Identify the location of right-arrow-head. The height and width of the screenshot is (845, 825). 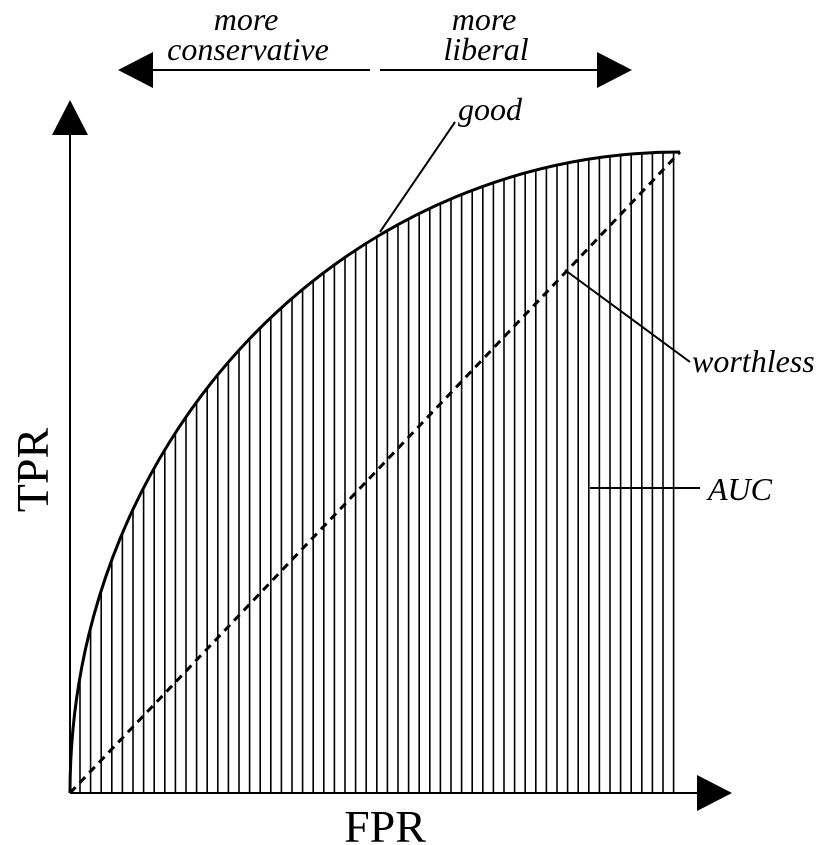
(614, 70).